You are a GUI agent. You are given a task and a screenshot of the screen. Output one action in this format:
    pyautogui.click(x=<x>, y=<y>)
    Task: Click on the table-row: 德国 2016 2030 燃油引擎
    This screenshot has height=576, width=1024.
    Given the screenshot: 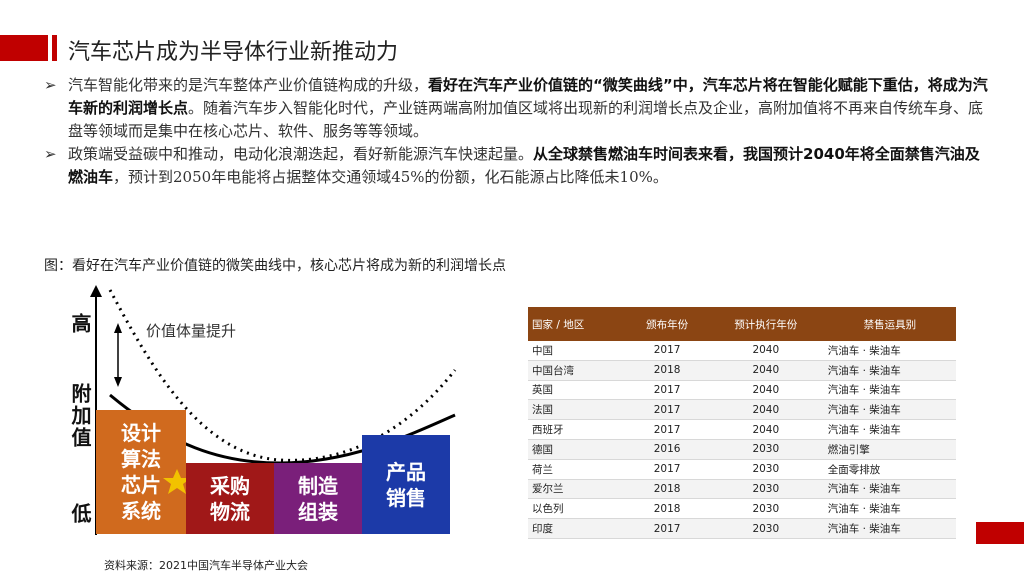 What is the action you would take?
    pyautogui.click(x=742, y=449)
    